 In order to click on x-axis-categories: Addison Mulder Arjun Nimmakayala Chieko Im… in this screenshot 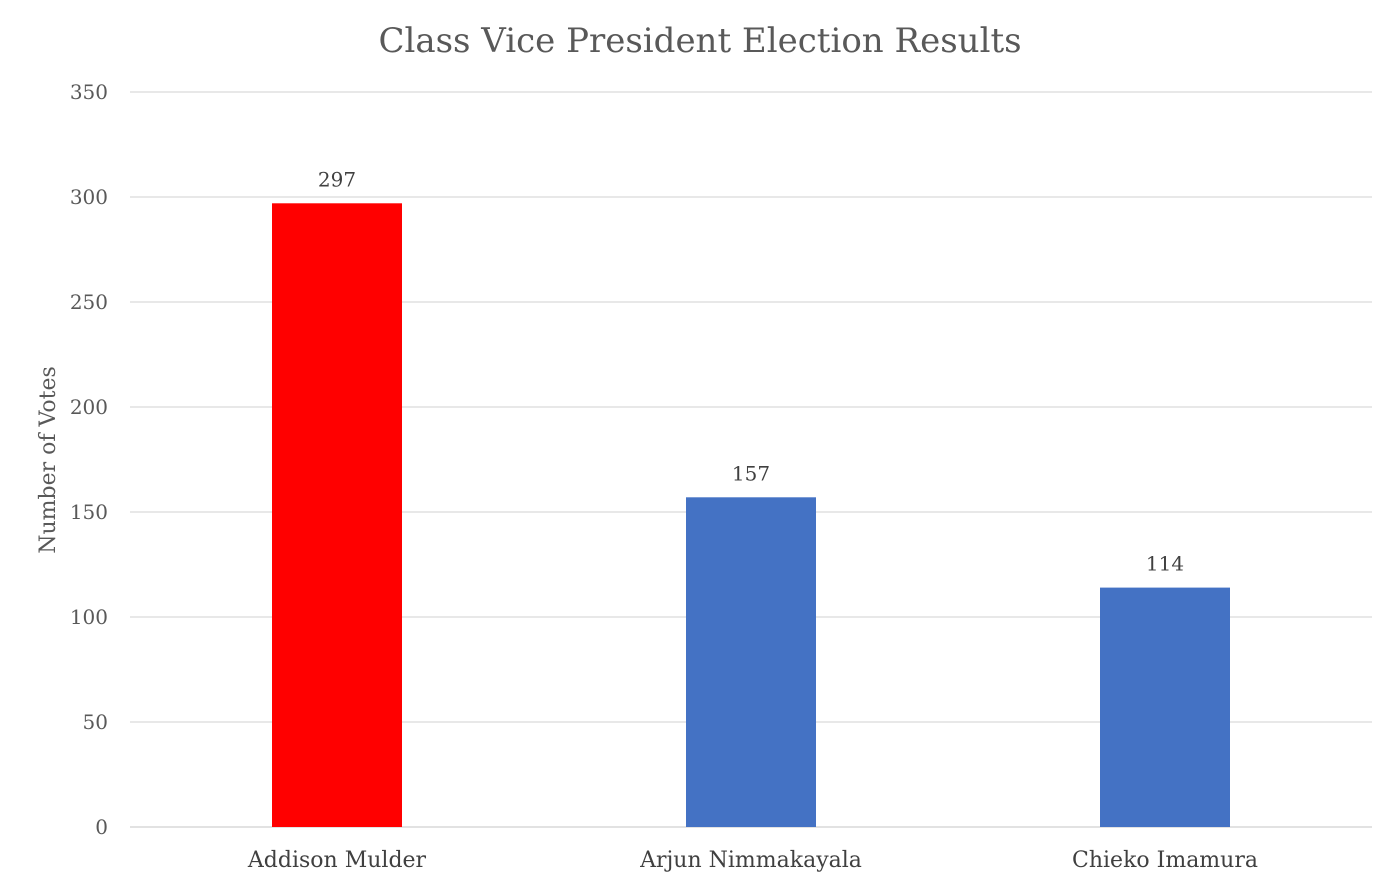, I will do `click(752, 860)`.